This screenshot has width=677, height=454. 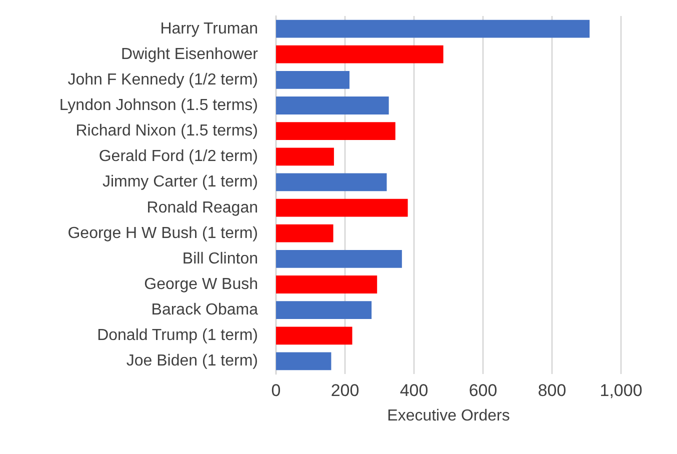 I want to click on y-tick-label: Barack Obama, so click(x=204, y=310).